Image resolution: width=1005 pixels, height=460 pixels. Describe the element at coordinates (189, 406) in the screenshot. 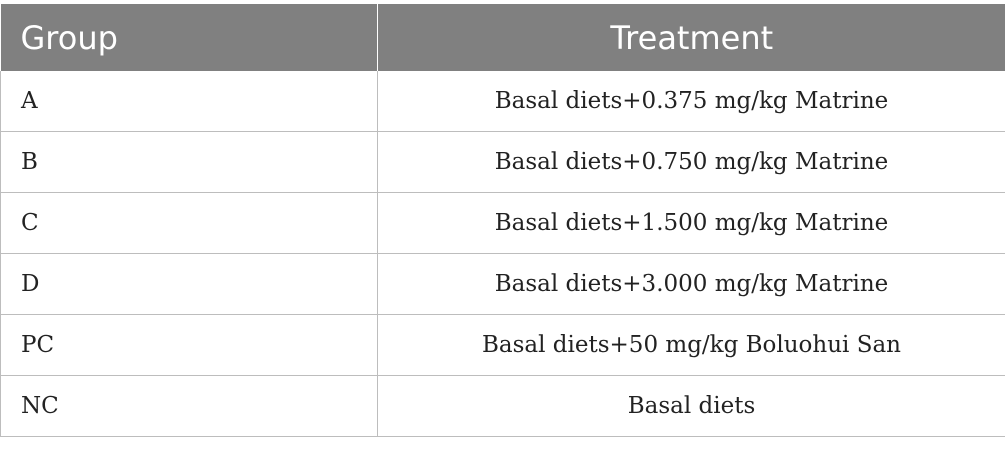

I see `cell-group: NC` at that location.